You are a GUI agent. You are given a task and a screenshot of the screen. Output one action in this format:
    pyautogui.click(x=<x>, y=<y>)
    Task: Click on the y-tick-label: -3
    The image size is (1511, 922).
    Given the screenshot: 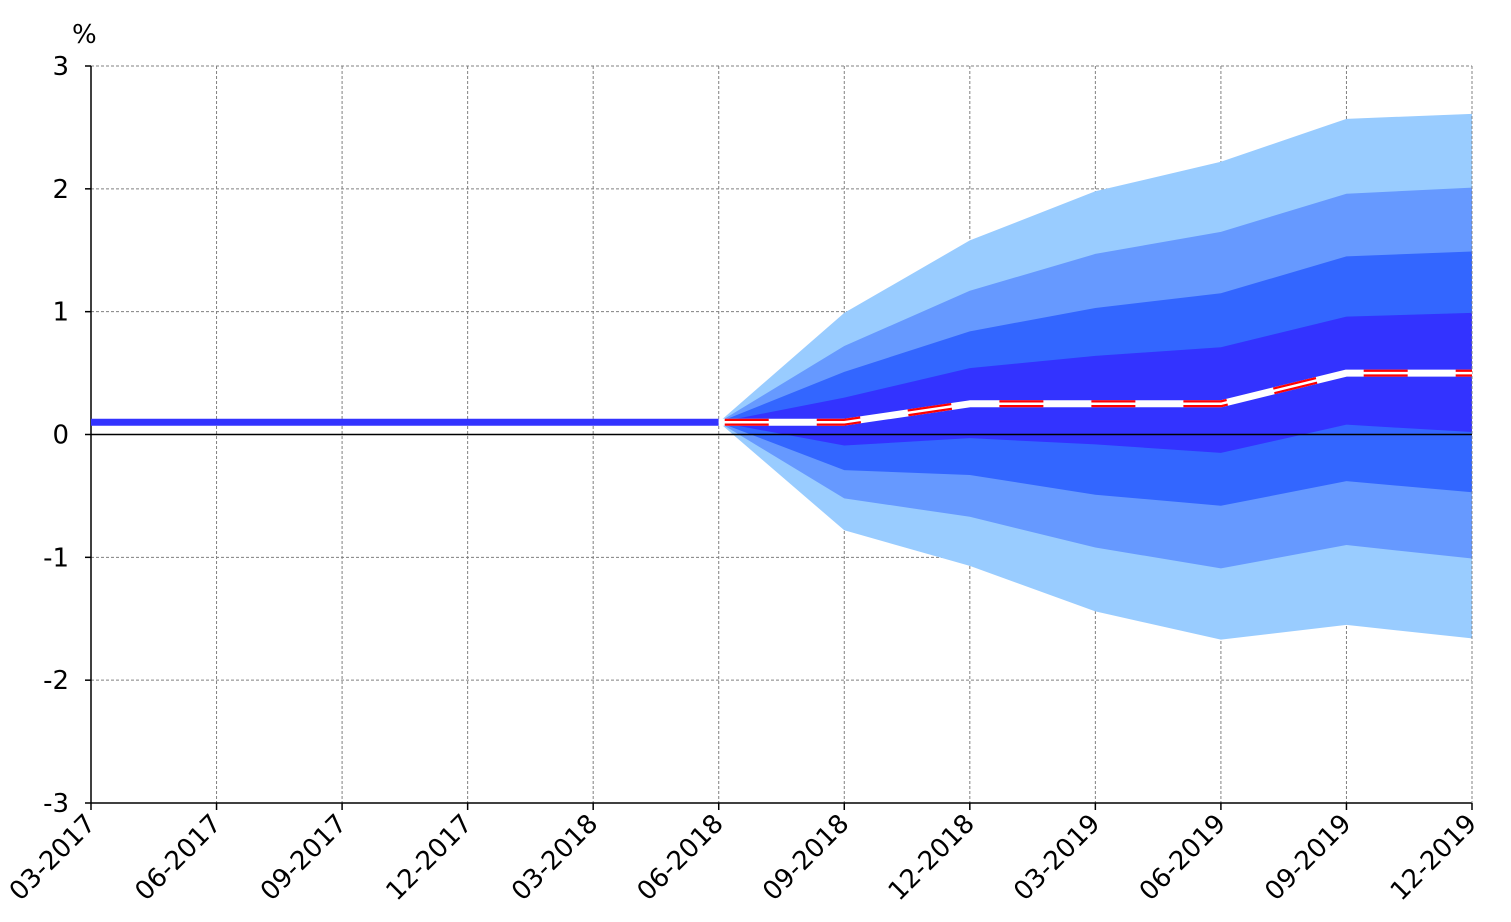 What is the action you would take?
    pyautogui.click(x=56, y=804)
    